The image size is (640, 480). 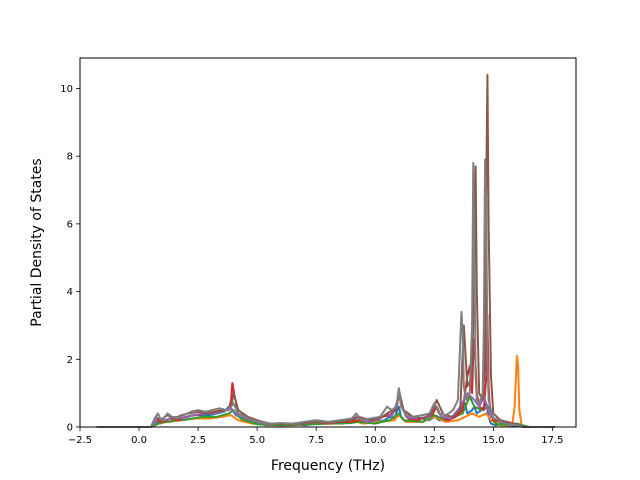 I want to click on y-tick-label: 4, so click(x=70, y=292).